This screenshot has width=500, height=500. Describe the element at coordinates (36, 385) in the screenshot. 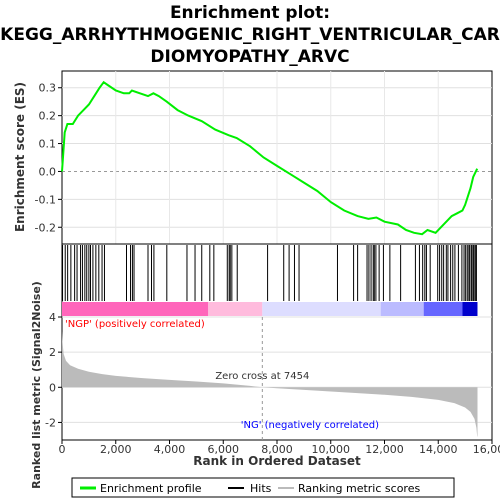

I see `metric-ylabel: Ranked list metric (Signal2Noise)` at that location.